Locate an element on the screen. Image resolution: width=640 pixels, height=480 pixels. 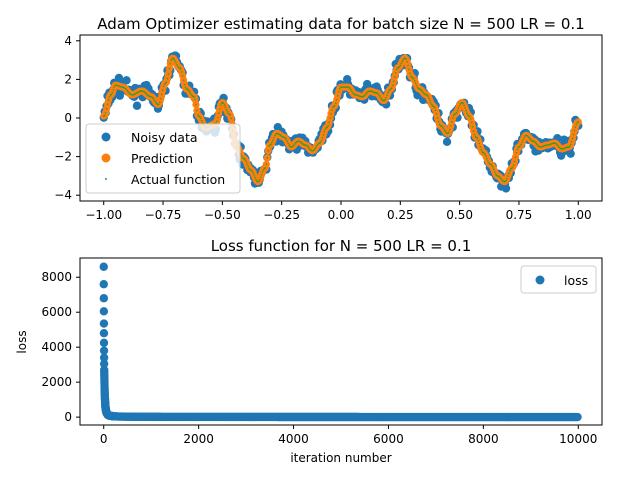
legend-prediction-label: Prediction is located at coordinates (162, 158).